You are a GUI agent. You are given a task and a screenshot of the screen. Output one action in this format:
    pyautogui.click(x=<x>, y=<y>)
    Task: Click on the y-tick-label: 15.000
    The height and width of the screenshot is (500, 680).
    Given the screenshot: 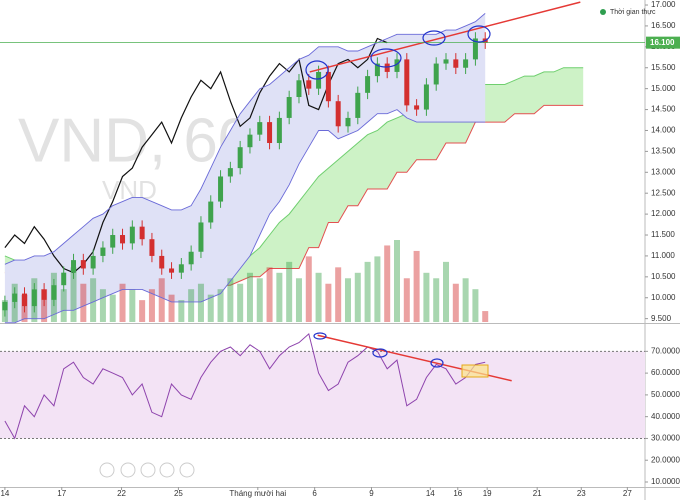 What is the action you would take?
    pyautogui.click(x=663, y=88)
    